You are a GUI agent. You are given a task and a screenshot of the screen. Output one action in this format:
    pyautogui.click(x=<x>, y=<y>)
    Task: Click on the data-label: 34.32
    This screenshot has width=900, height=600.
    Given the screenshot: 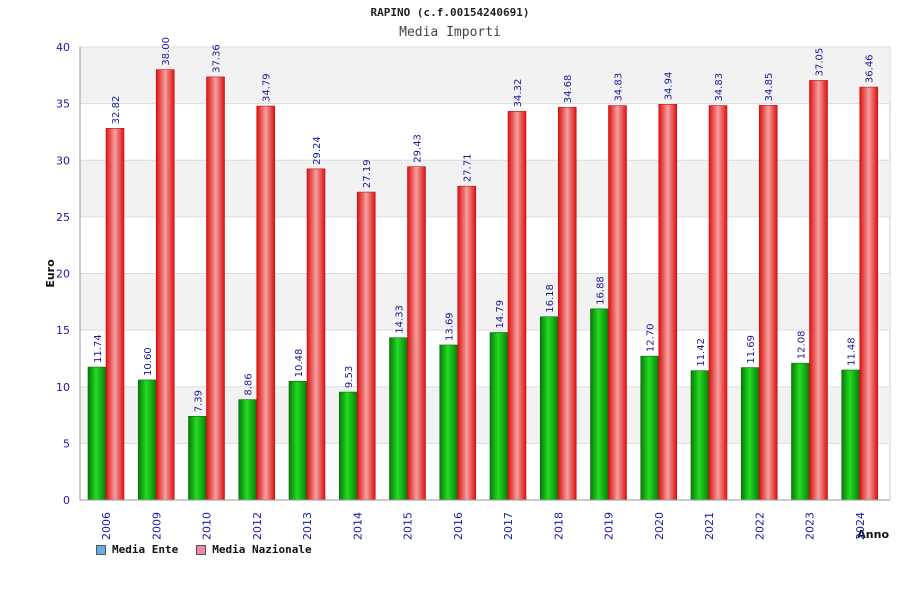 What is the action you would take?
    pyautogui.click(x=518, y=93)
    